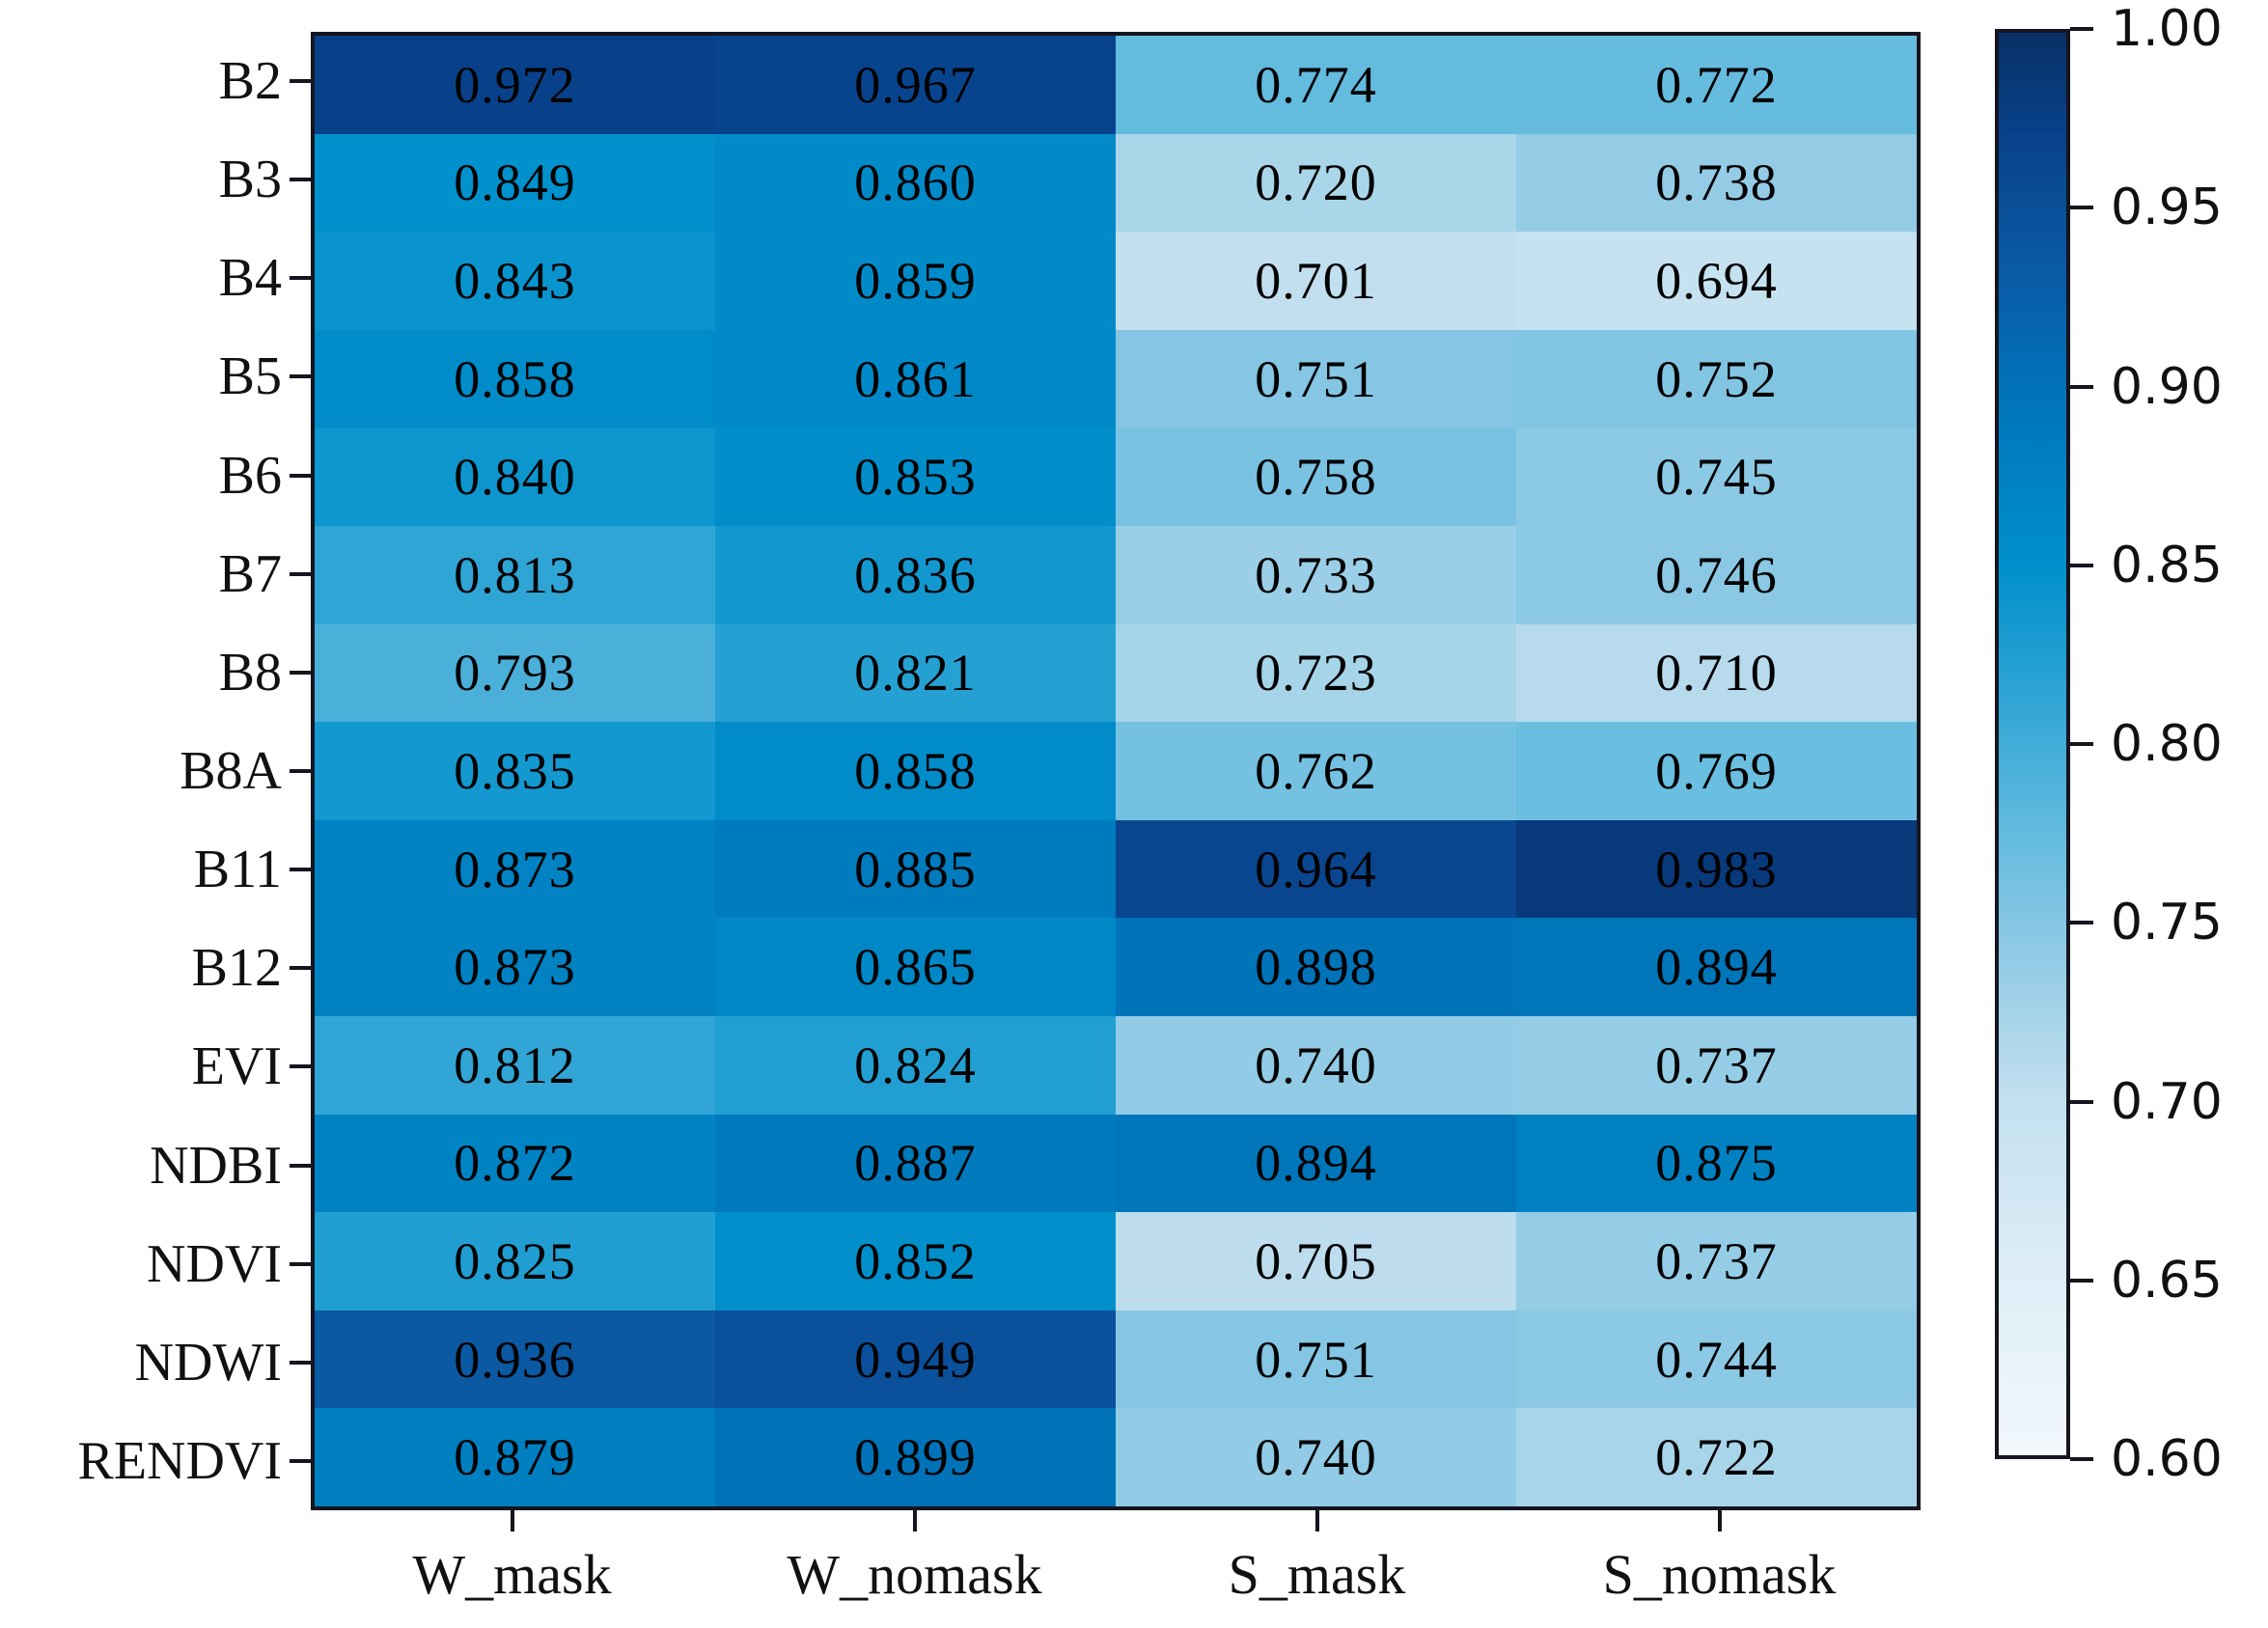 The height and width of the screenshot is (1628, 2268). What do you see at coordinates (2167, 1102) in the screenshot?
I see `colorbar-tick-label: 0.70` at bounding box center [2167, 1102].